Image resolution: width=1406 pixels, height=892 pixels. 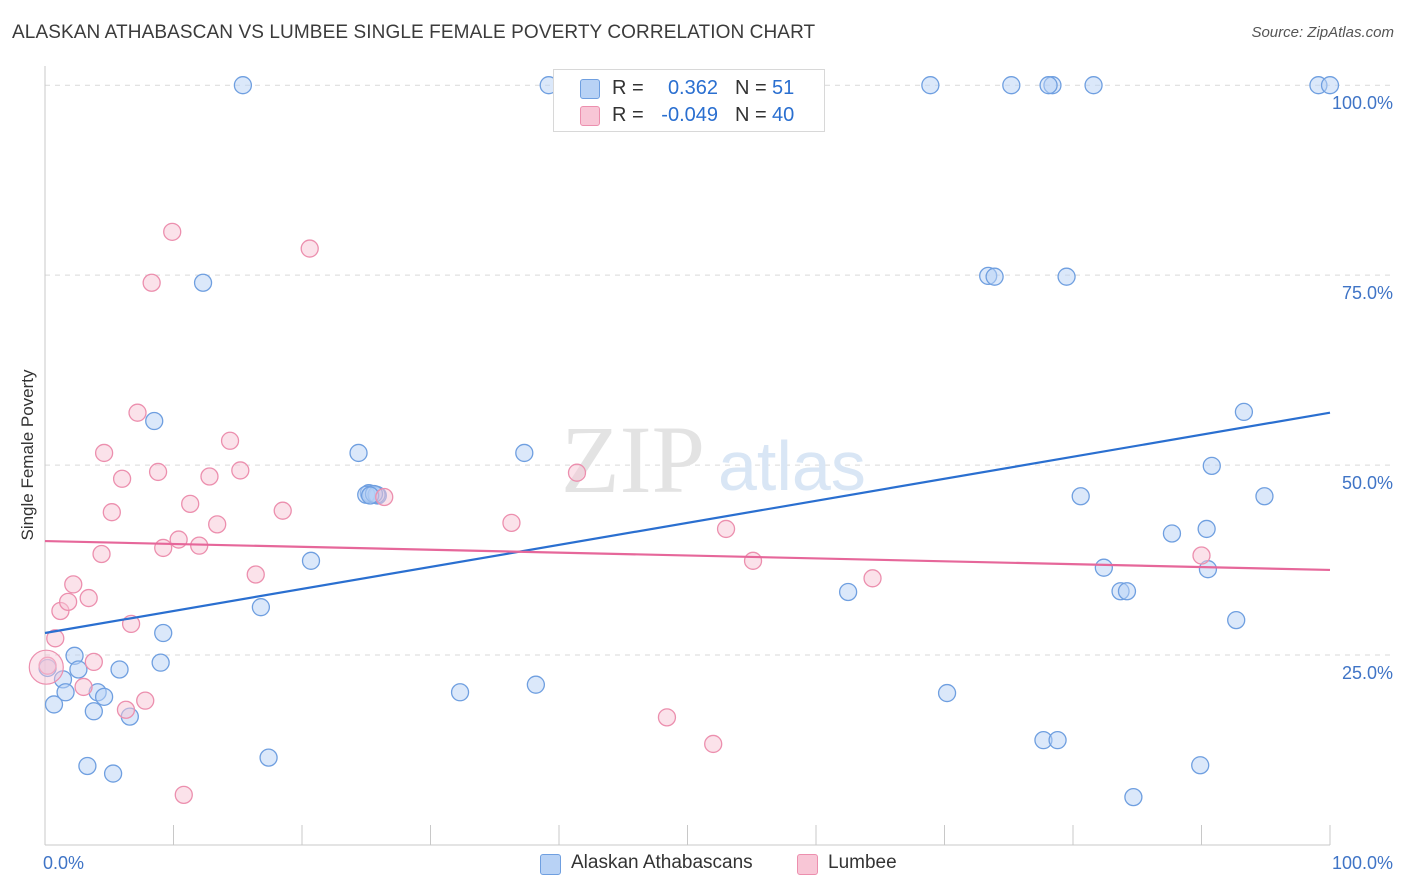 I want to click on lumbee-cluster-point, so click(x=46, y=667).